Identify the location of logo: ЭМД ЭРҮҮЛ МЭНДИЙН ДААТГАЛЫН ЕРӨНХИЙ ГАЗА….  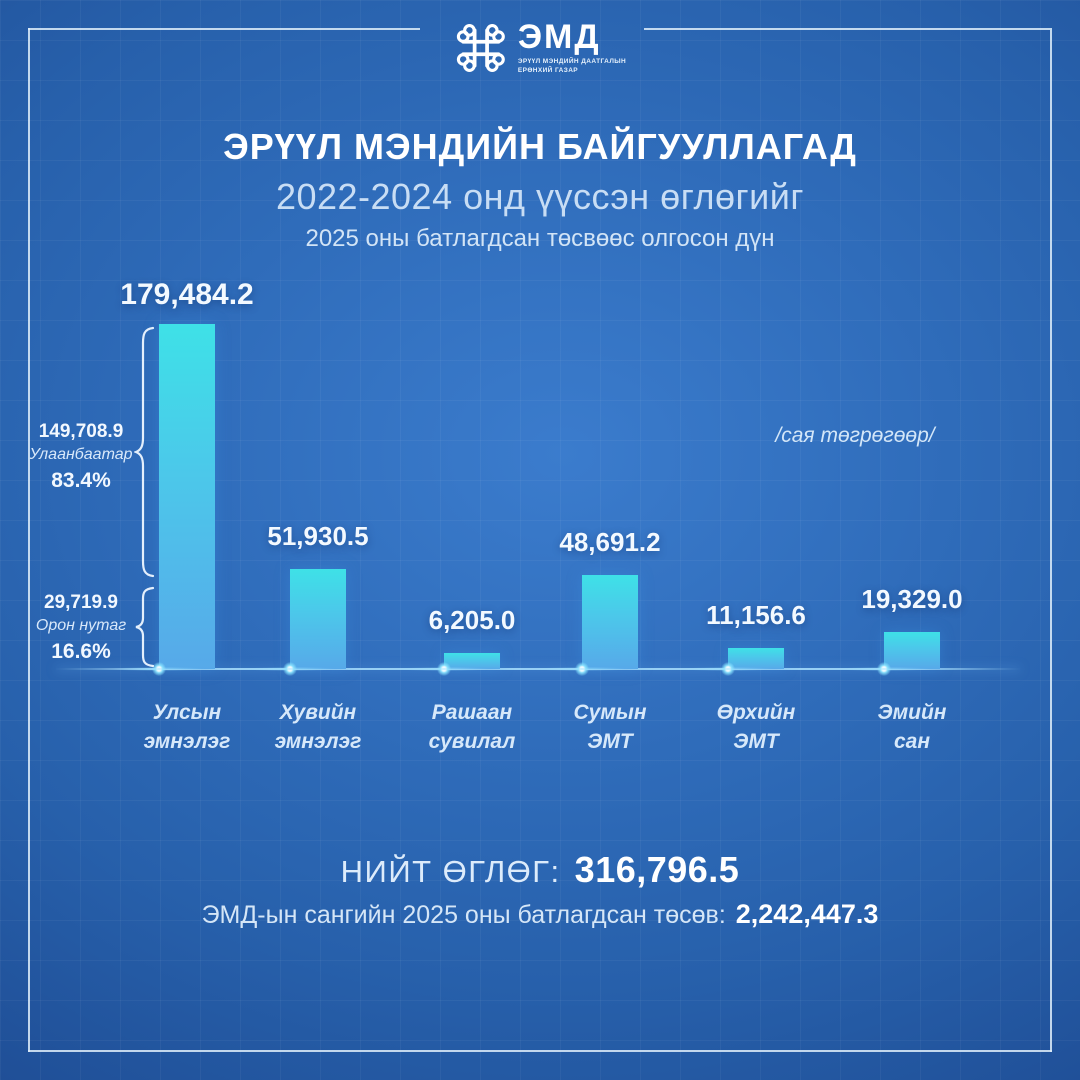
(540, 48).